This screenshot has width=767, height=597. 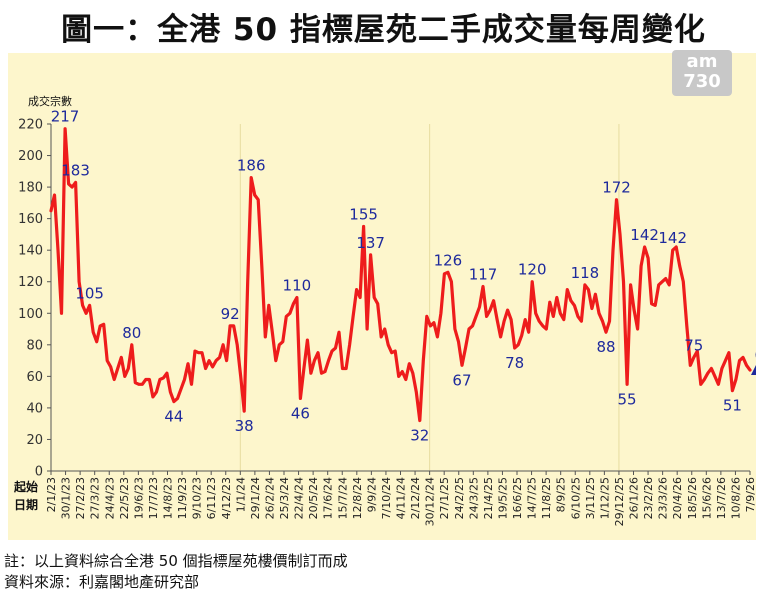 I want to click on x-tick-label: 2/1/23, so click(x=51, y=494).